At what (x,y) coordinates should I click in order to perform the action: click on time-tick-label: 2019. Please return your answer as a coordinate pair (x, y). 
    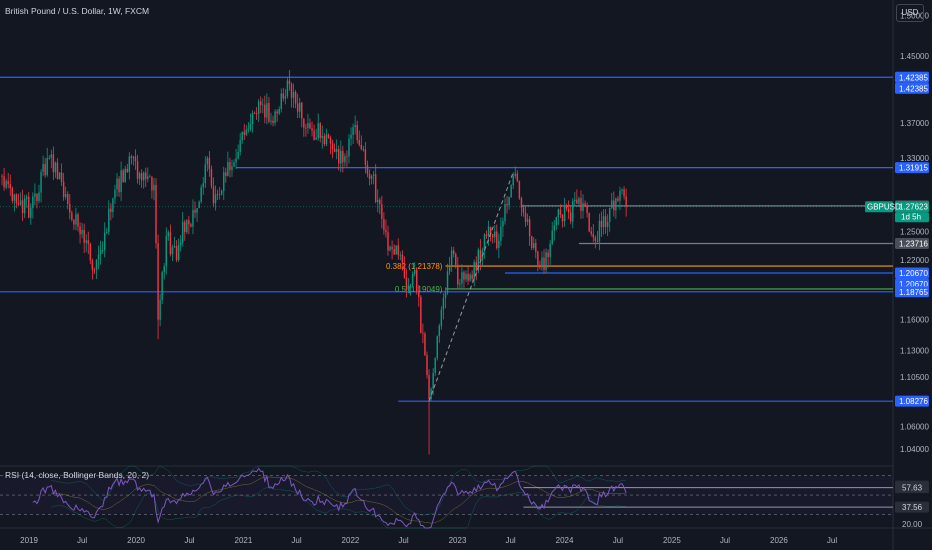
    Looking at the image, I should click on (29, 540).